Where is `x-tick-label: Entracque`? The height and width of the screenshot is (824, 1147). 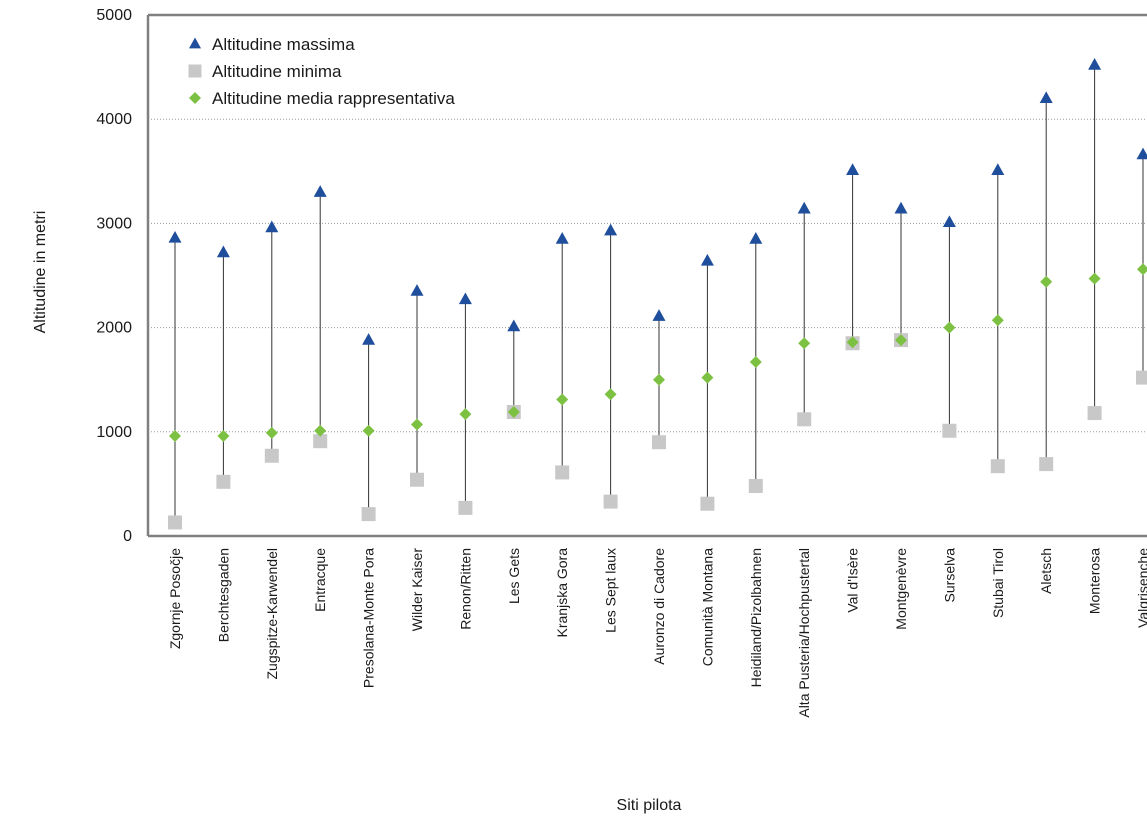
x-tick-label: Entracque is located at coordinates (320, 580).